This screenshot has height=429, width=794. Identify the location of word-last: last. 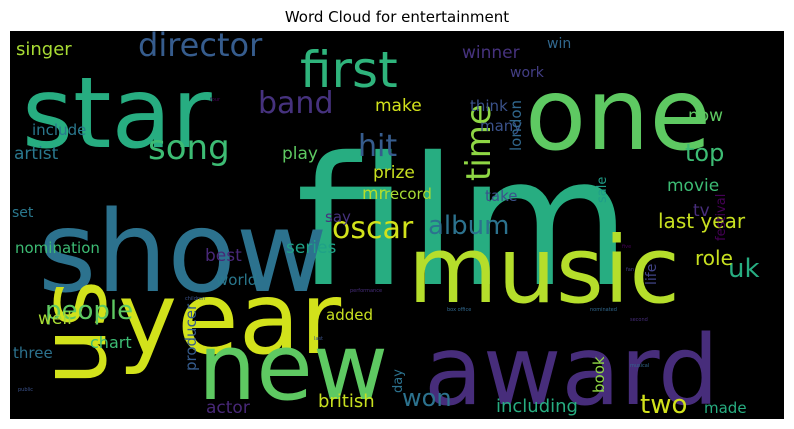
(318, 339).